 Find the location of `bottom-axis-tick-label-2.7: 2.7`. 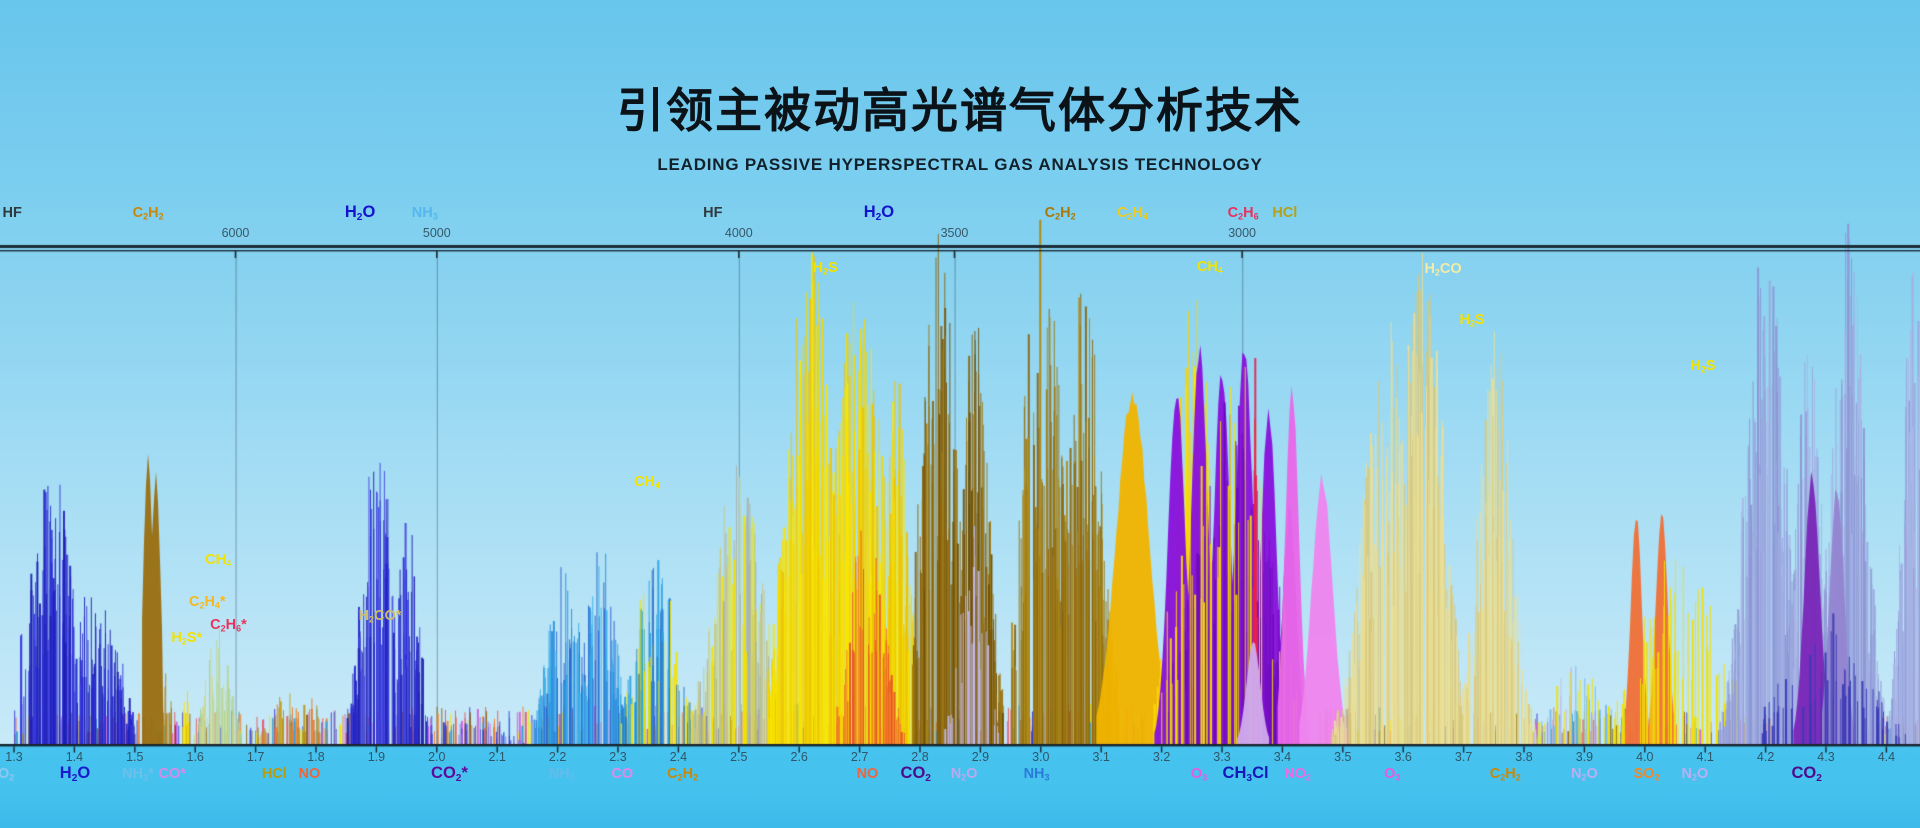

bottom-axis-tick-label-2.7: 2.7 is located at coordinates (859, 757).